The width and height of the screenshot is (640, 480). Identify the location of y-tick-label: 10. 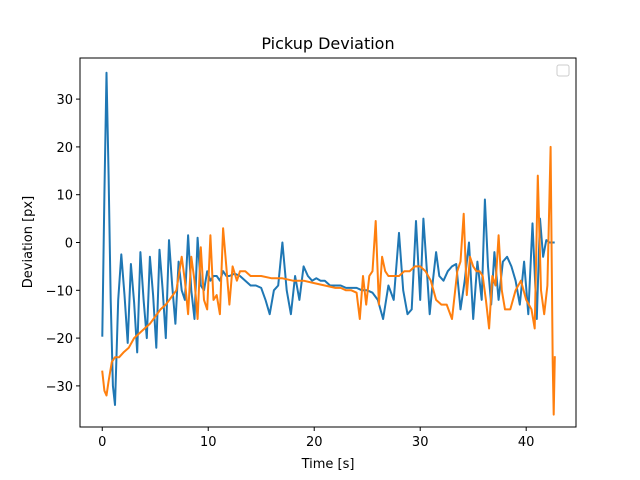
(64, 196).